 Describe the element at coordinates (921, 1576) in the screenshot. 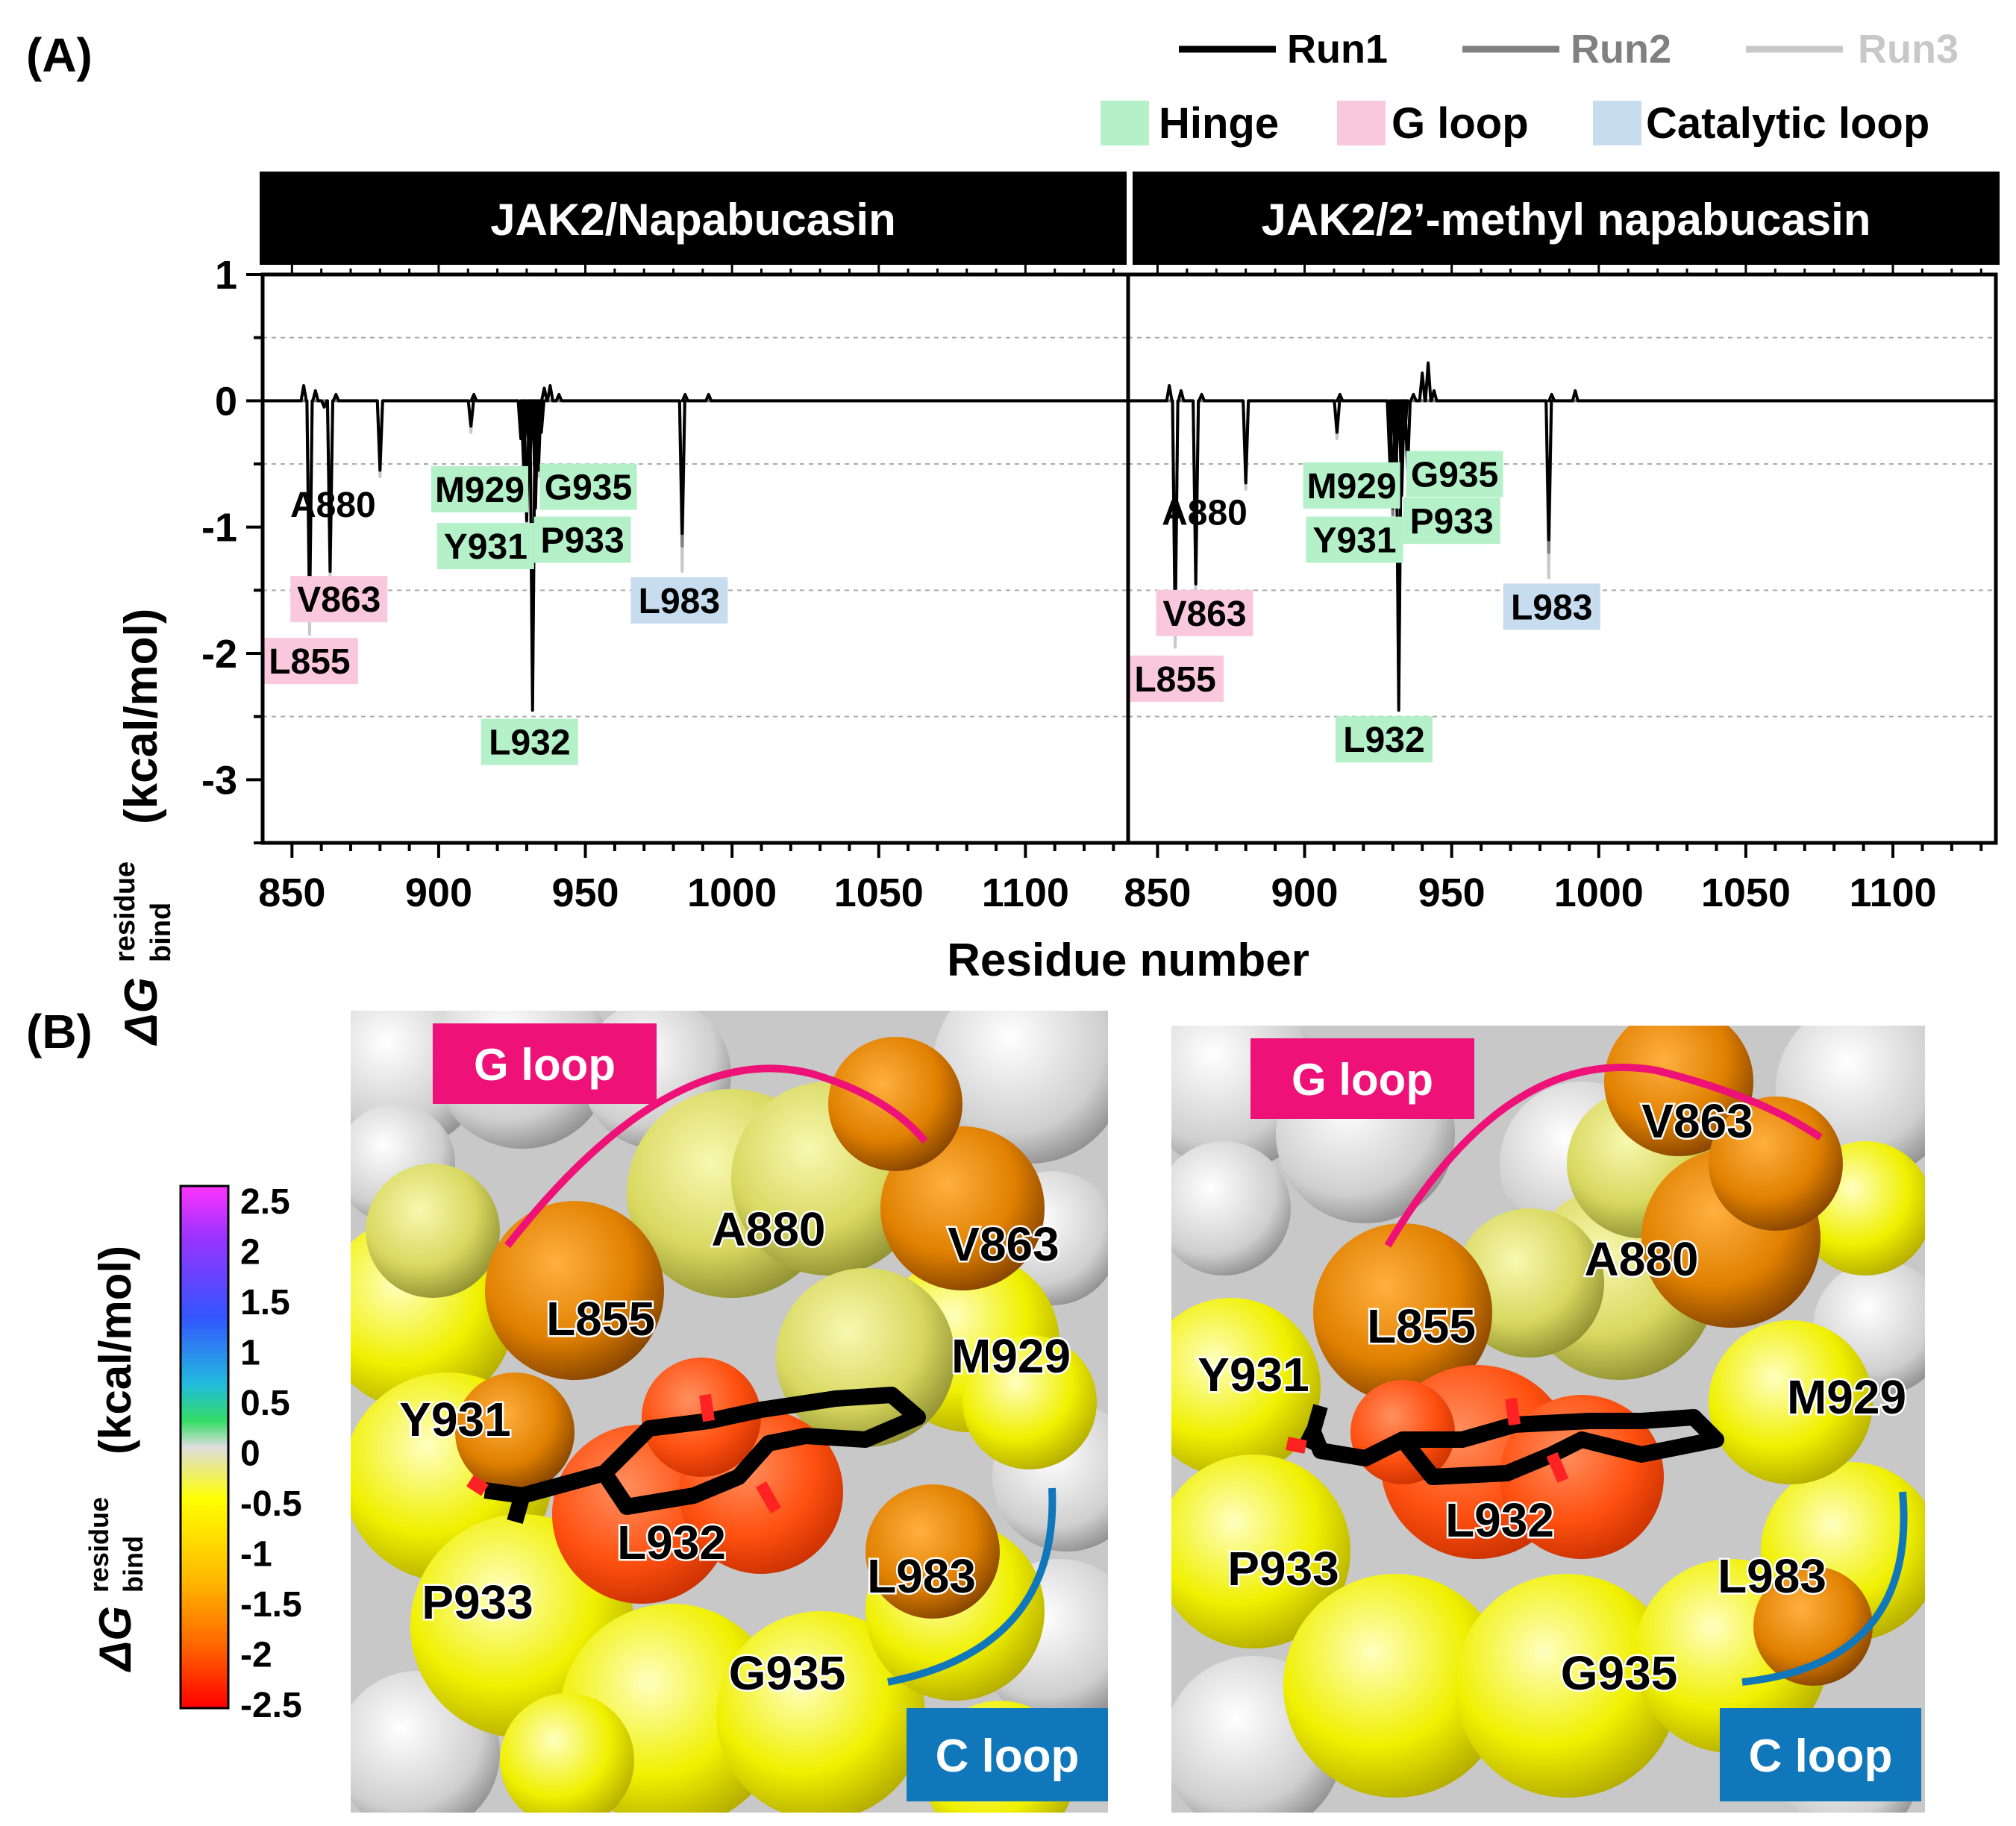

I see `residue-label-left-l983: L983` at that location.